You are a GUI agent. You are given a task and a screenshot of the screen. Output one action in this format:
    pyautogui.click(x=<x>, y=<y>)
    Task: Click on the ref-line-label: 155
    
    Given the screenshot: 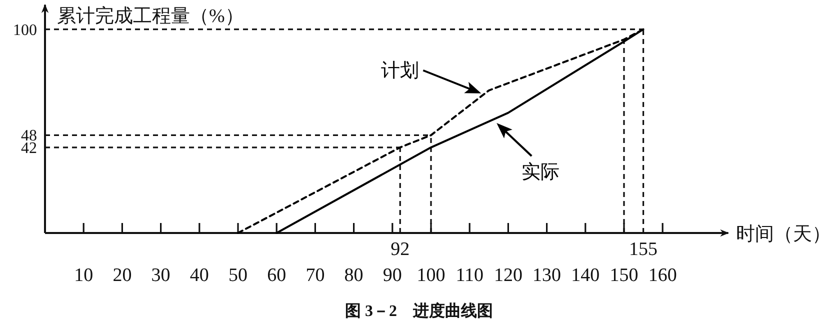 What is the action you would take?
    pyautogui.click(x=643, y=249)
    